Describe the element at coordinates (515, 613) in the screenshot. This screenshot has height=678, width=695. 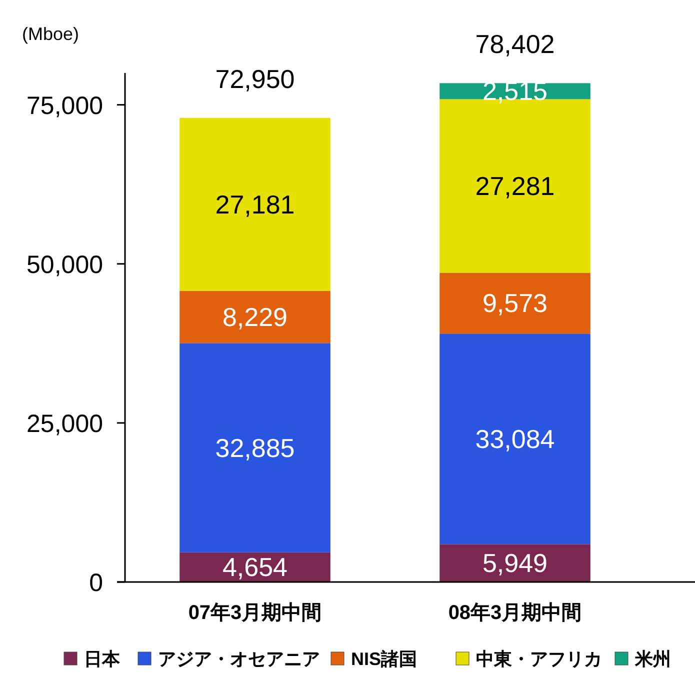
I see `x-tick-label: 08年3月期中間` at that location.